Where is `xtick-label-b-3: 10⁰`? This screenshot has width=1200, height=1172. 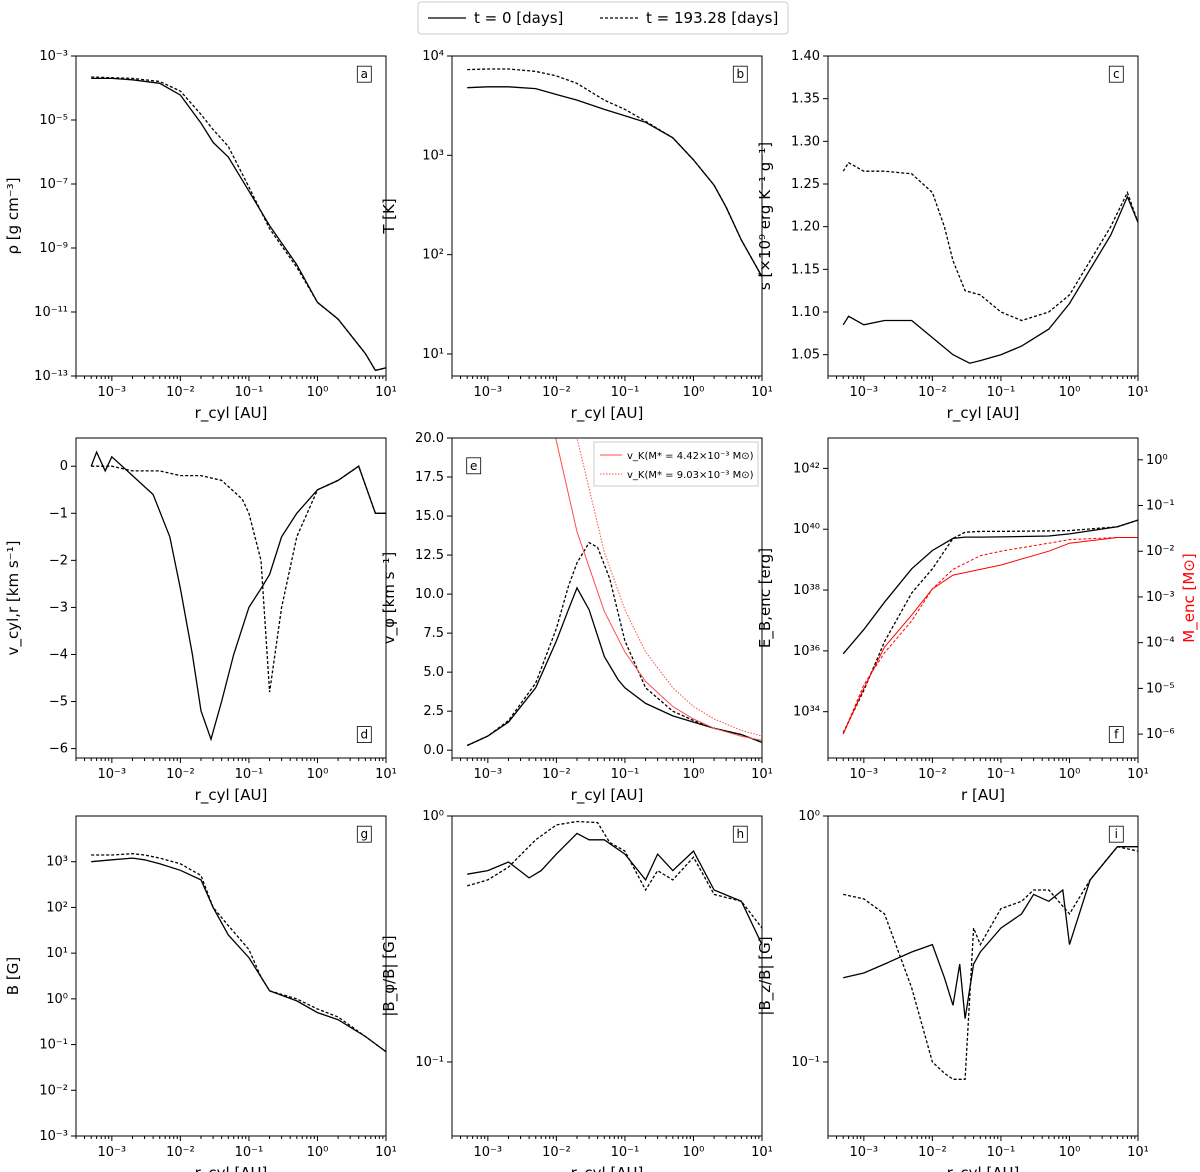
xtick-label-b-3: 10⁰ is located at coordinates (694, 392).